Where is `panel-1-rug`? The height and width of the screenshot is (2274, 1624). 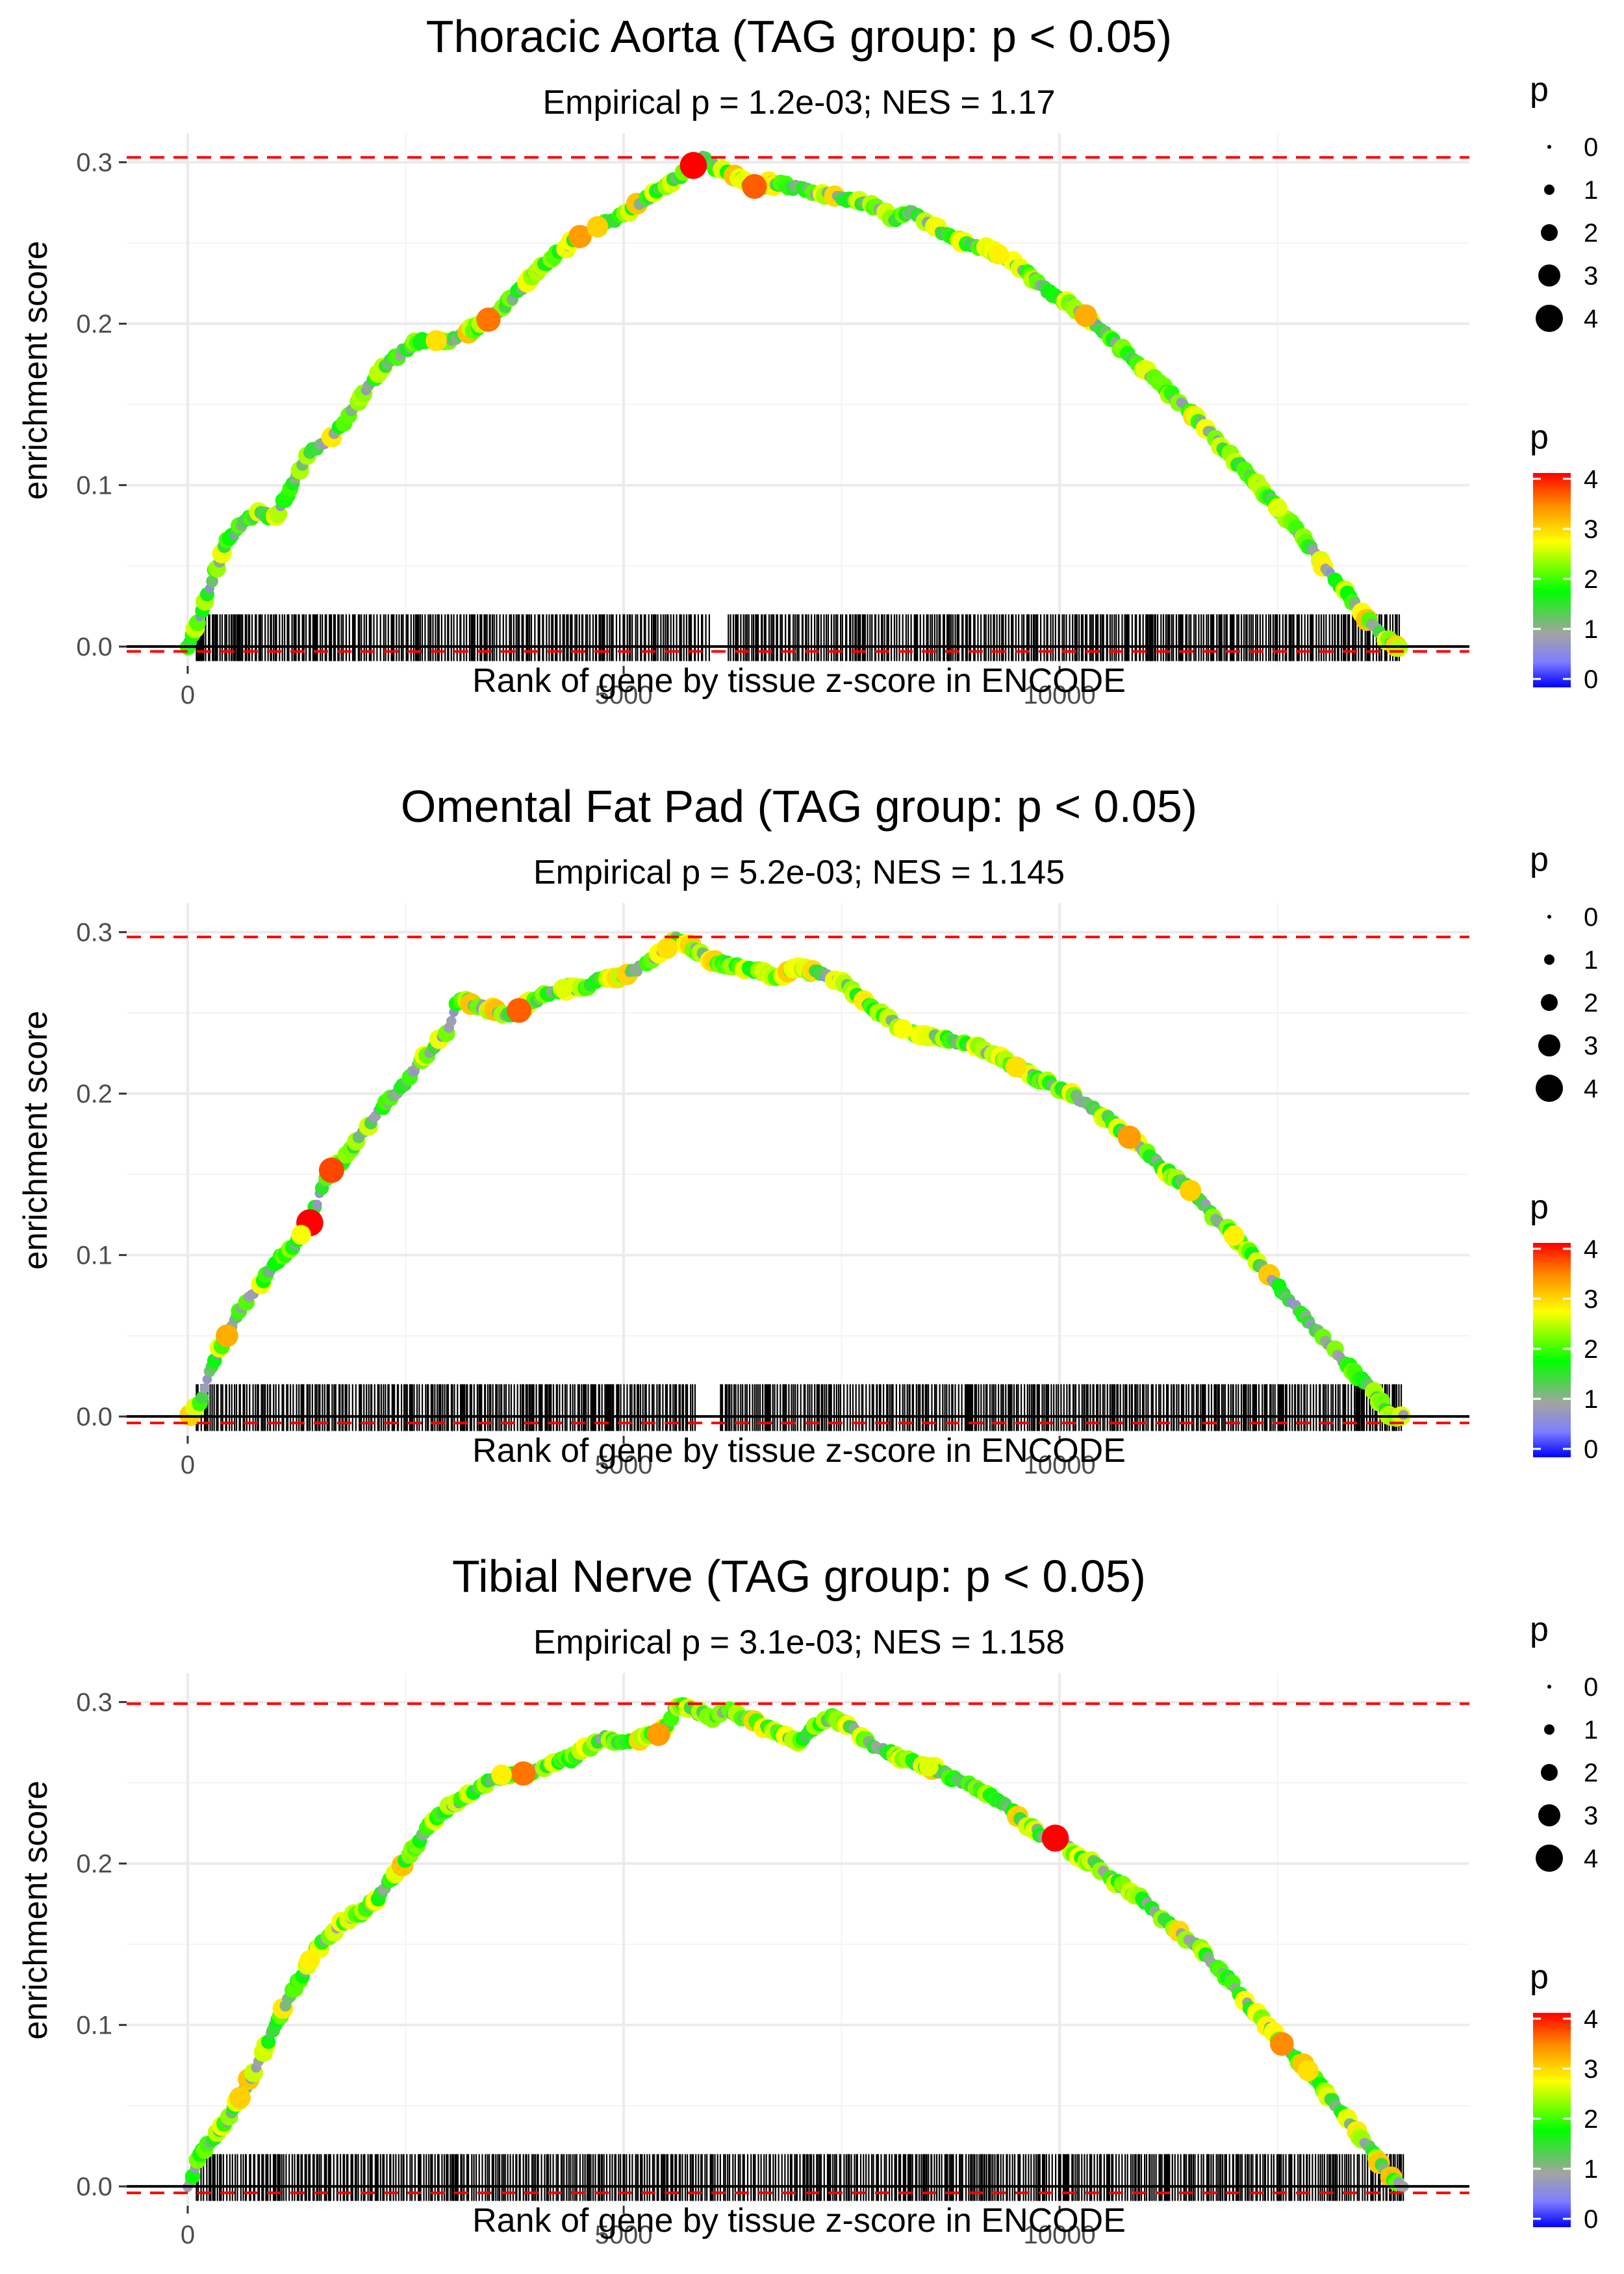
panel-1-rug is located at coordinates (798, 637).